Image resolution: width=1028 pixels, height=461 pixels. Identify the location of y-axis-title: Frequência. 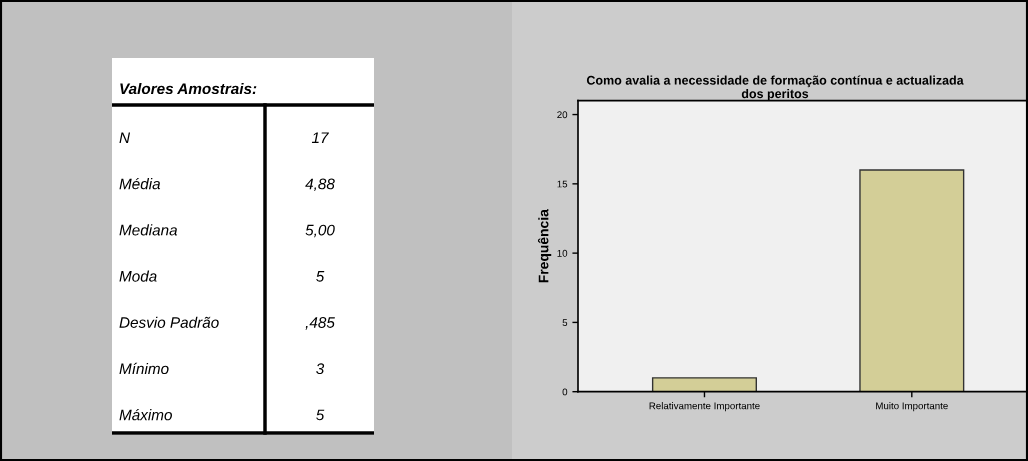
(544, 246).